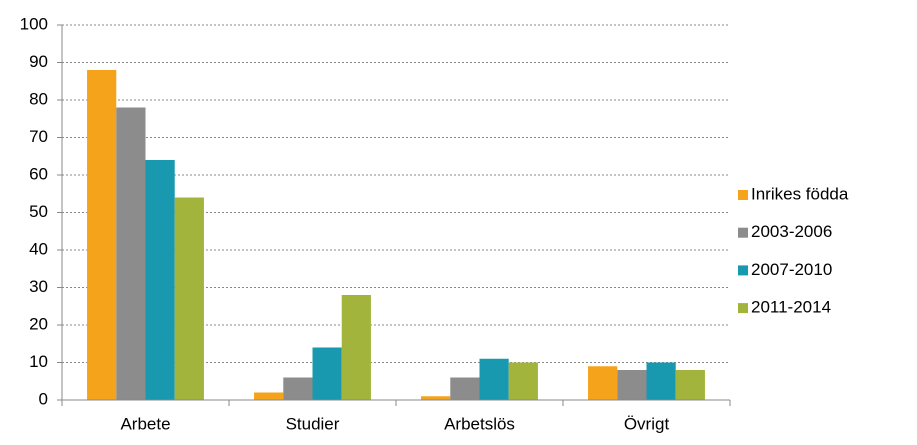 The image size is (917, 445). I want to click on x-tick-label: Studier, so click(313, 423).